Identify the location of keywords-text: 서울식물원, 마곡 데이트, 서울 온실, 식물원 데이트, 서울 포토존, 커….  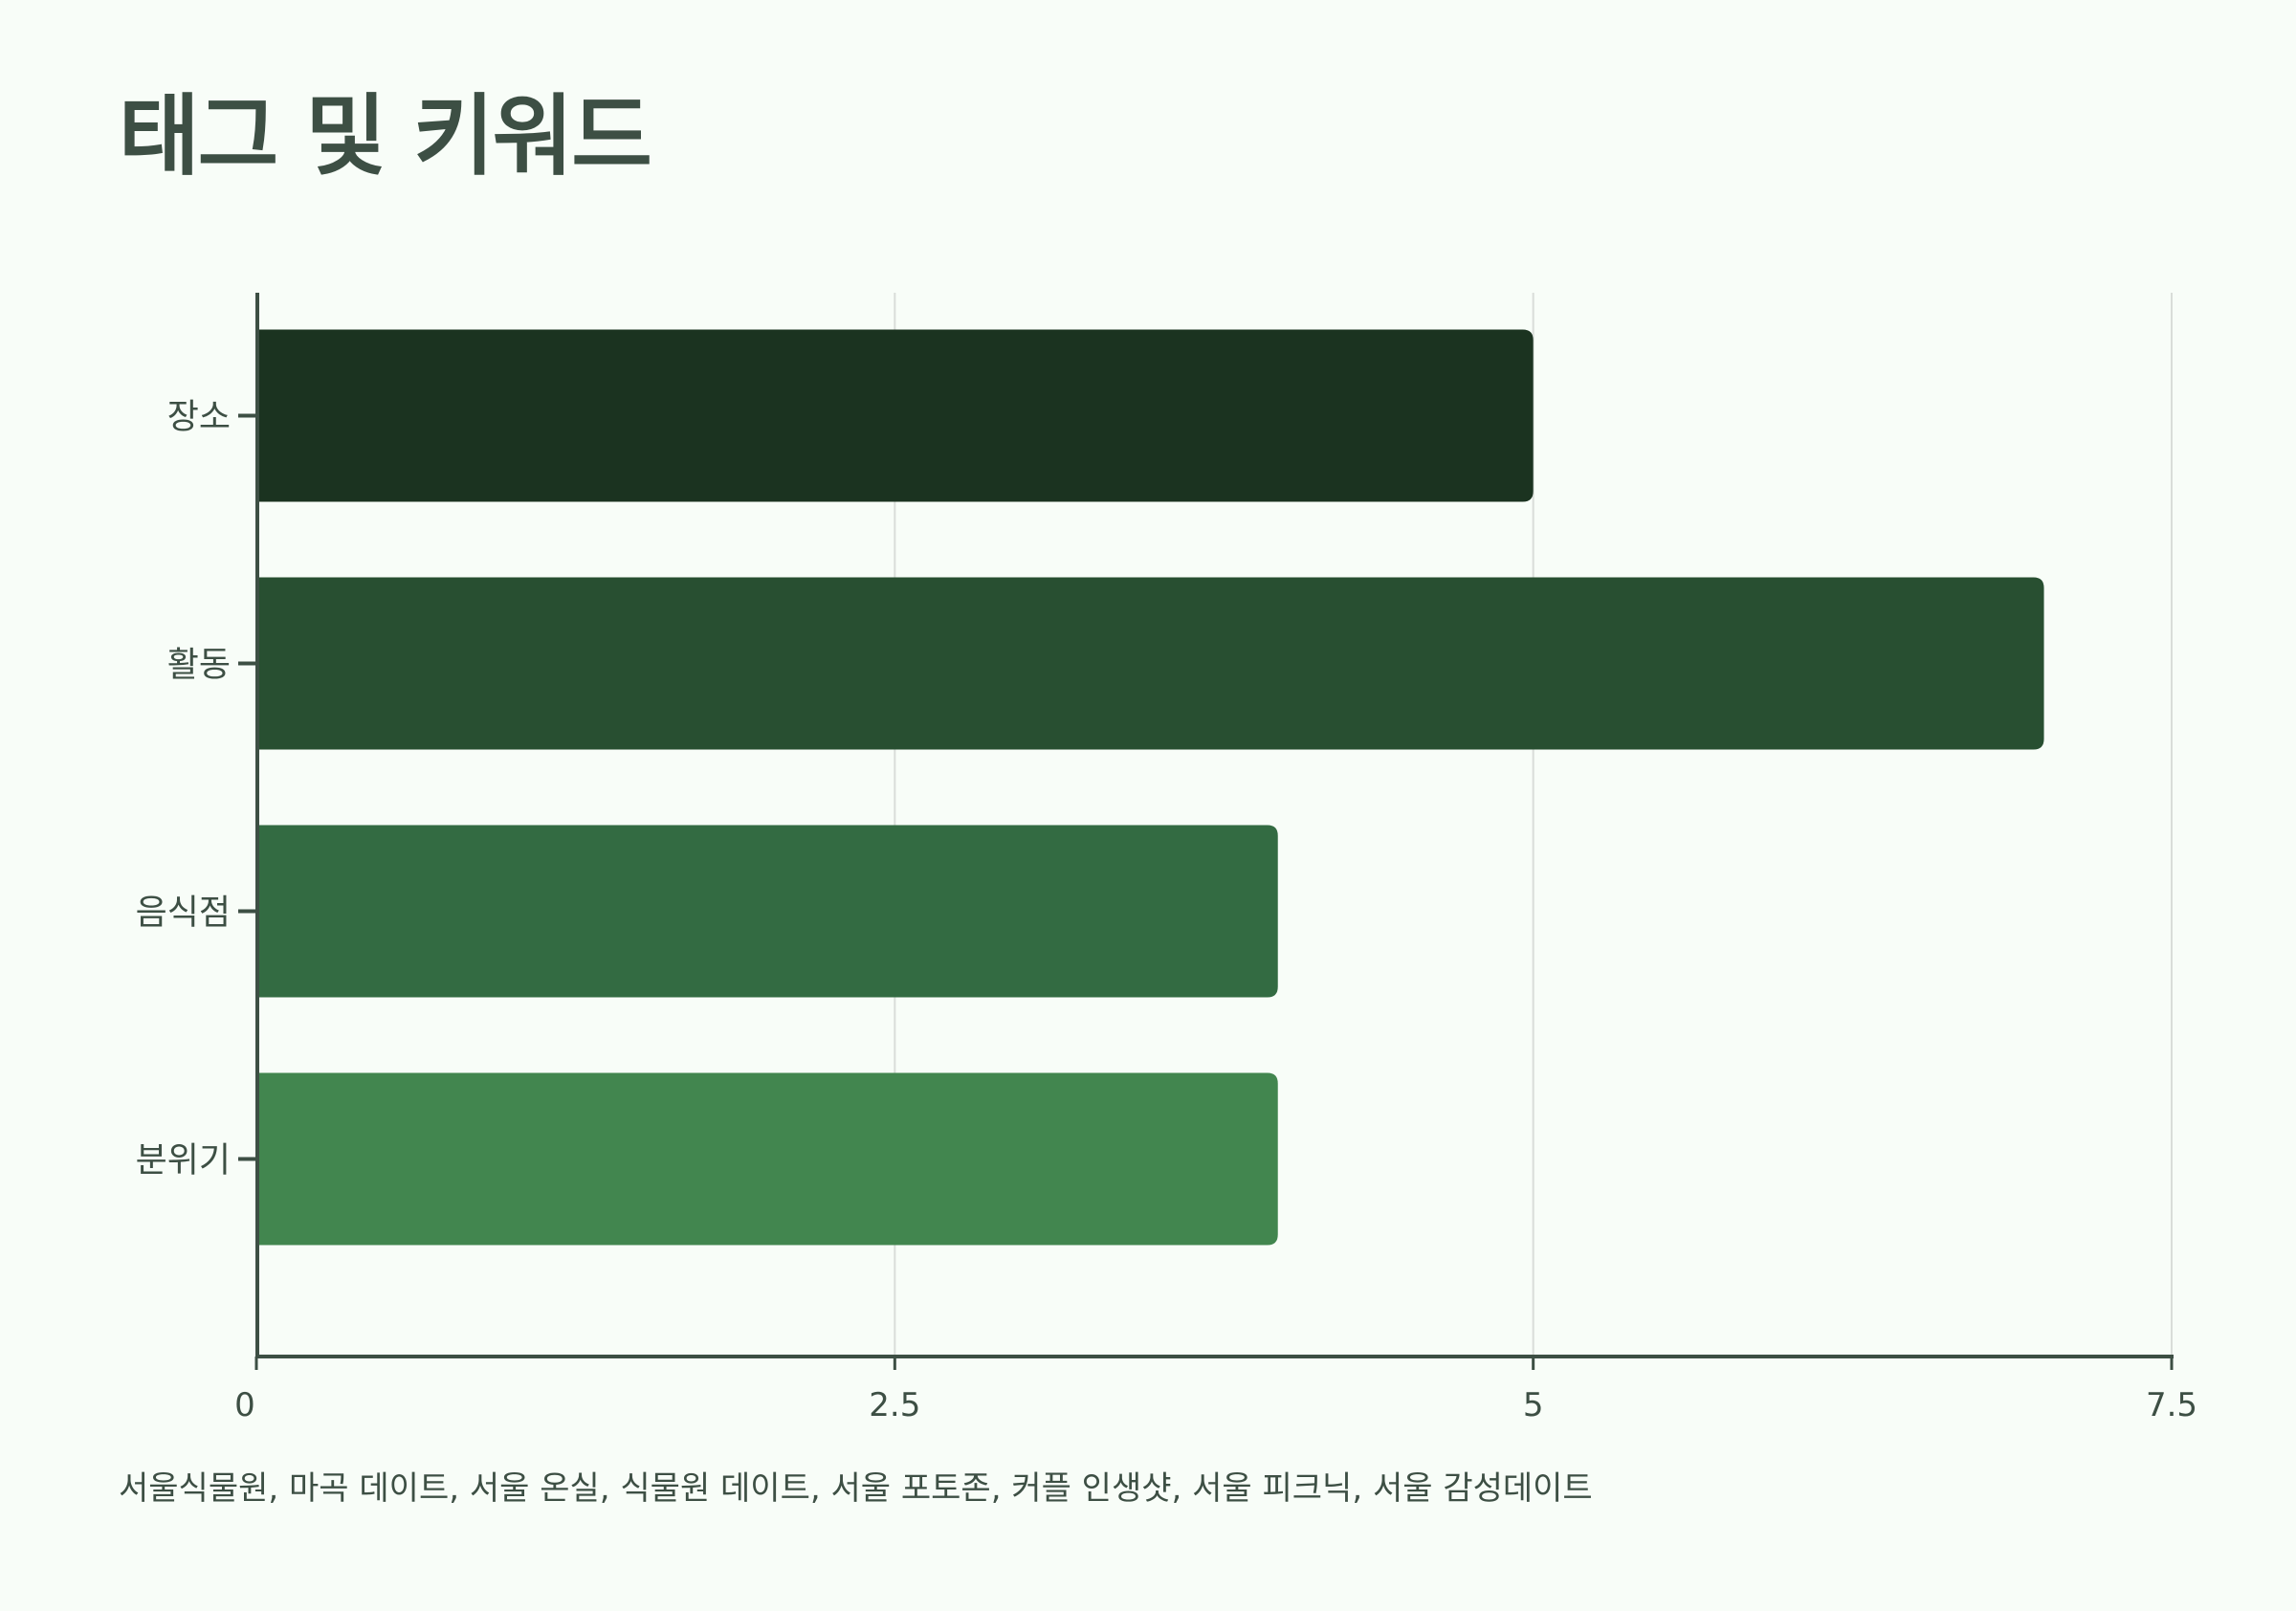
(856, 1488).